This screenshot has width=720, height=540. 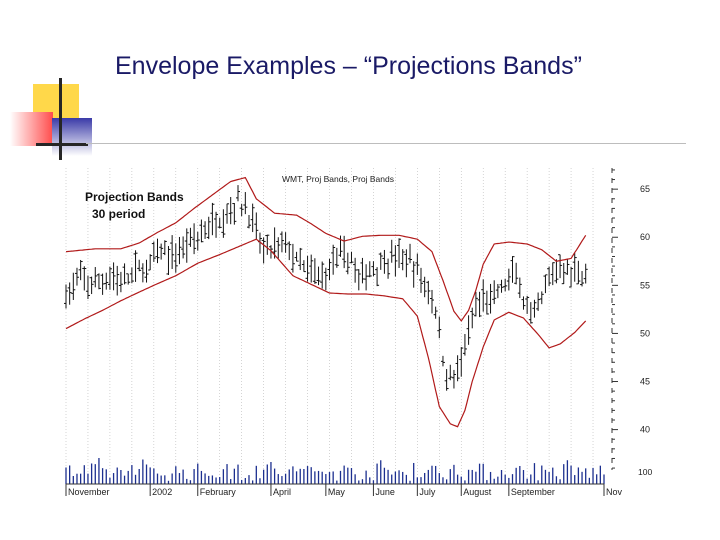 What do you see at coordinates (218, 492) in the screenshot?
I see `month-label: February` at bounding box center [218, 492].